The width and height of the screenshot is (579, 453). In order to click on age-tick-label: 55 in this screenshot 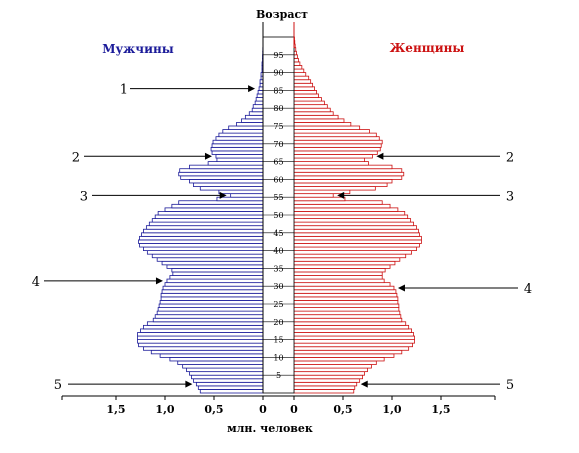, I will do `click(278, 197)`.